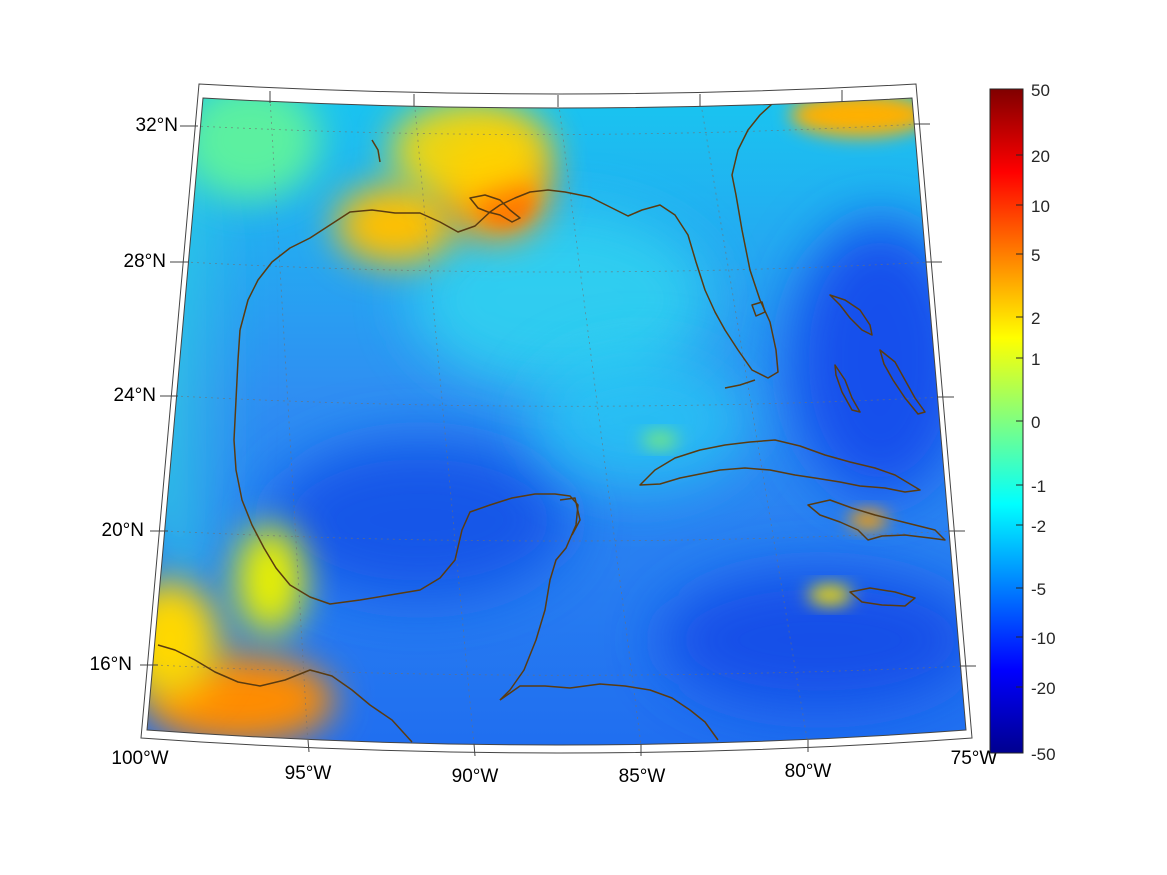  I want to click on cyan-florida-straits, so click(640, 420).